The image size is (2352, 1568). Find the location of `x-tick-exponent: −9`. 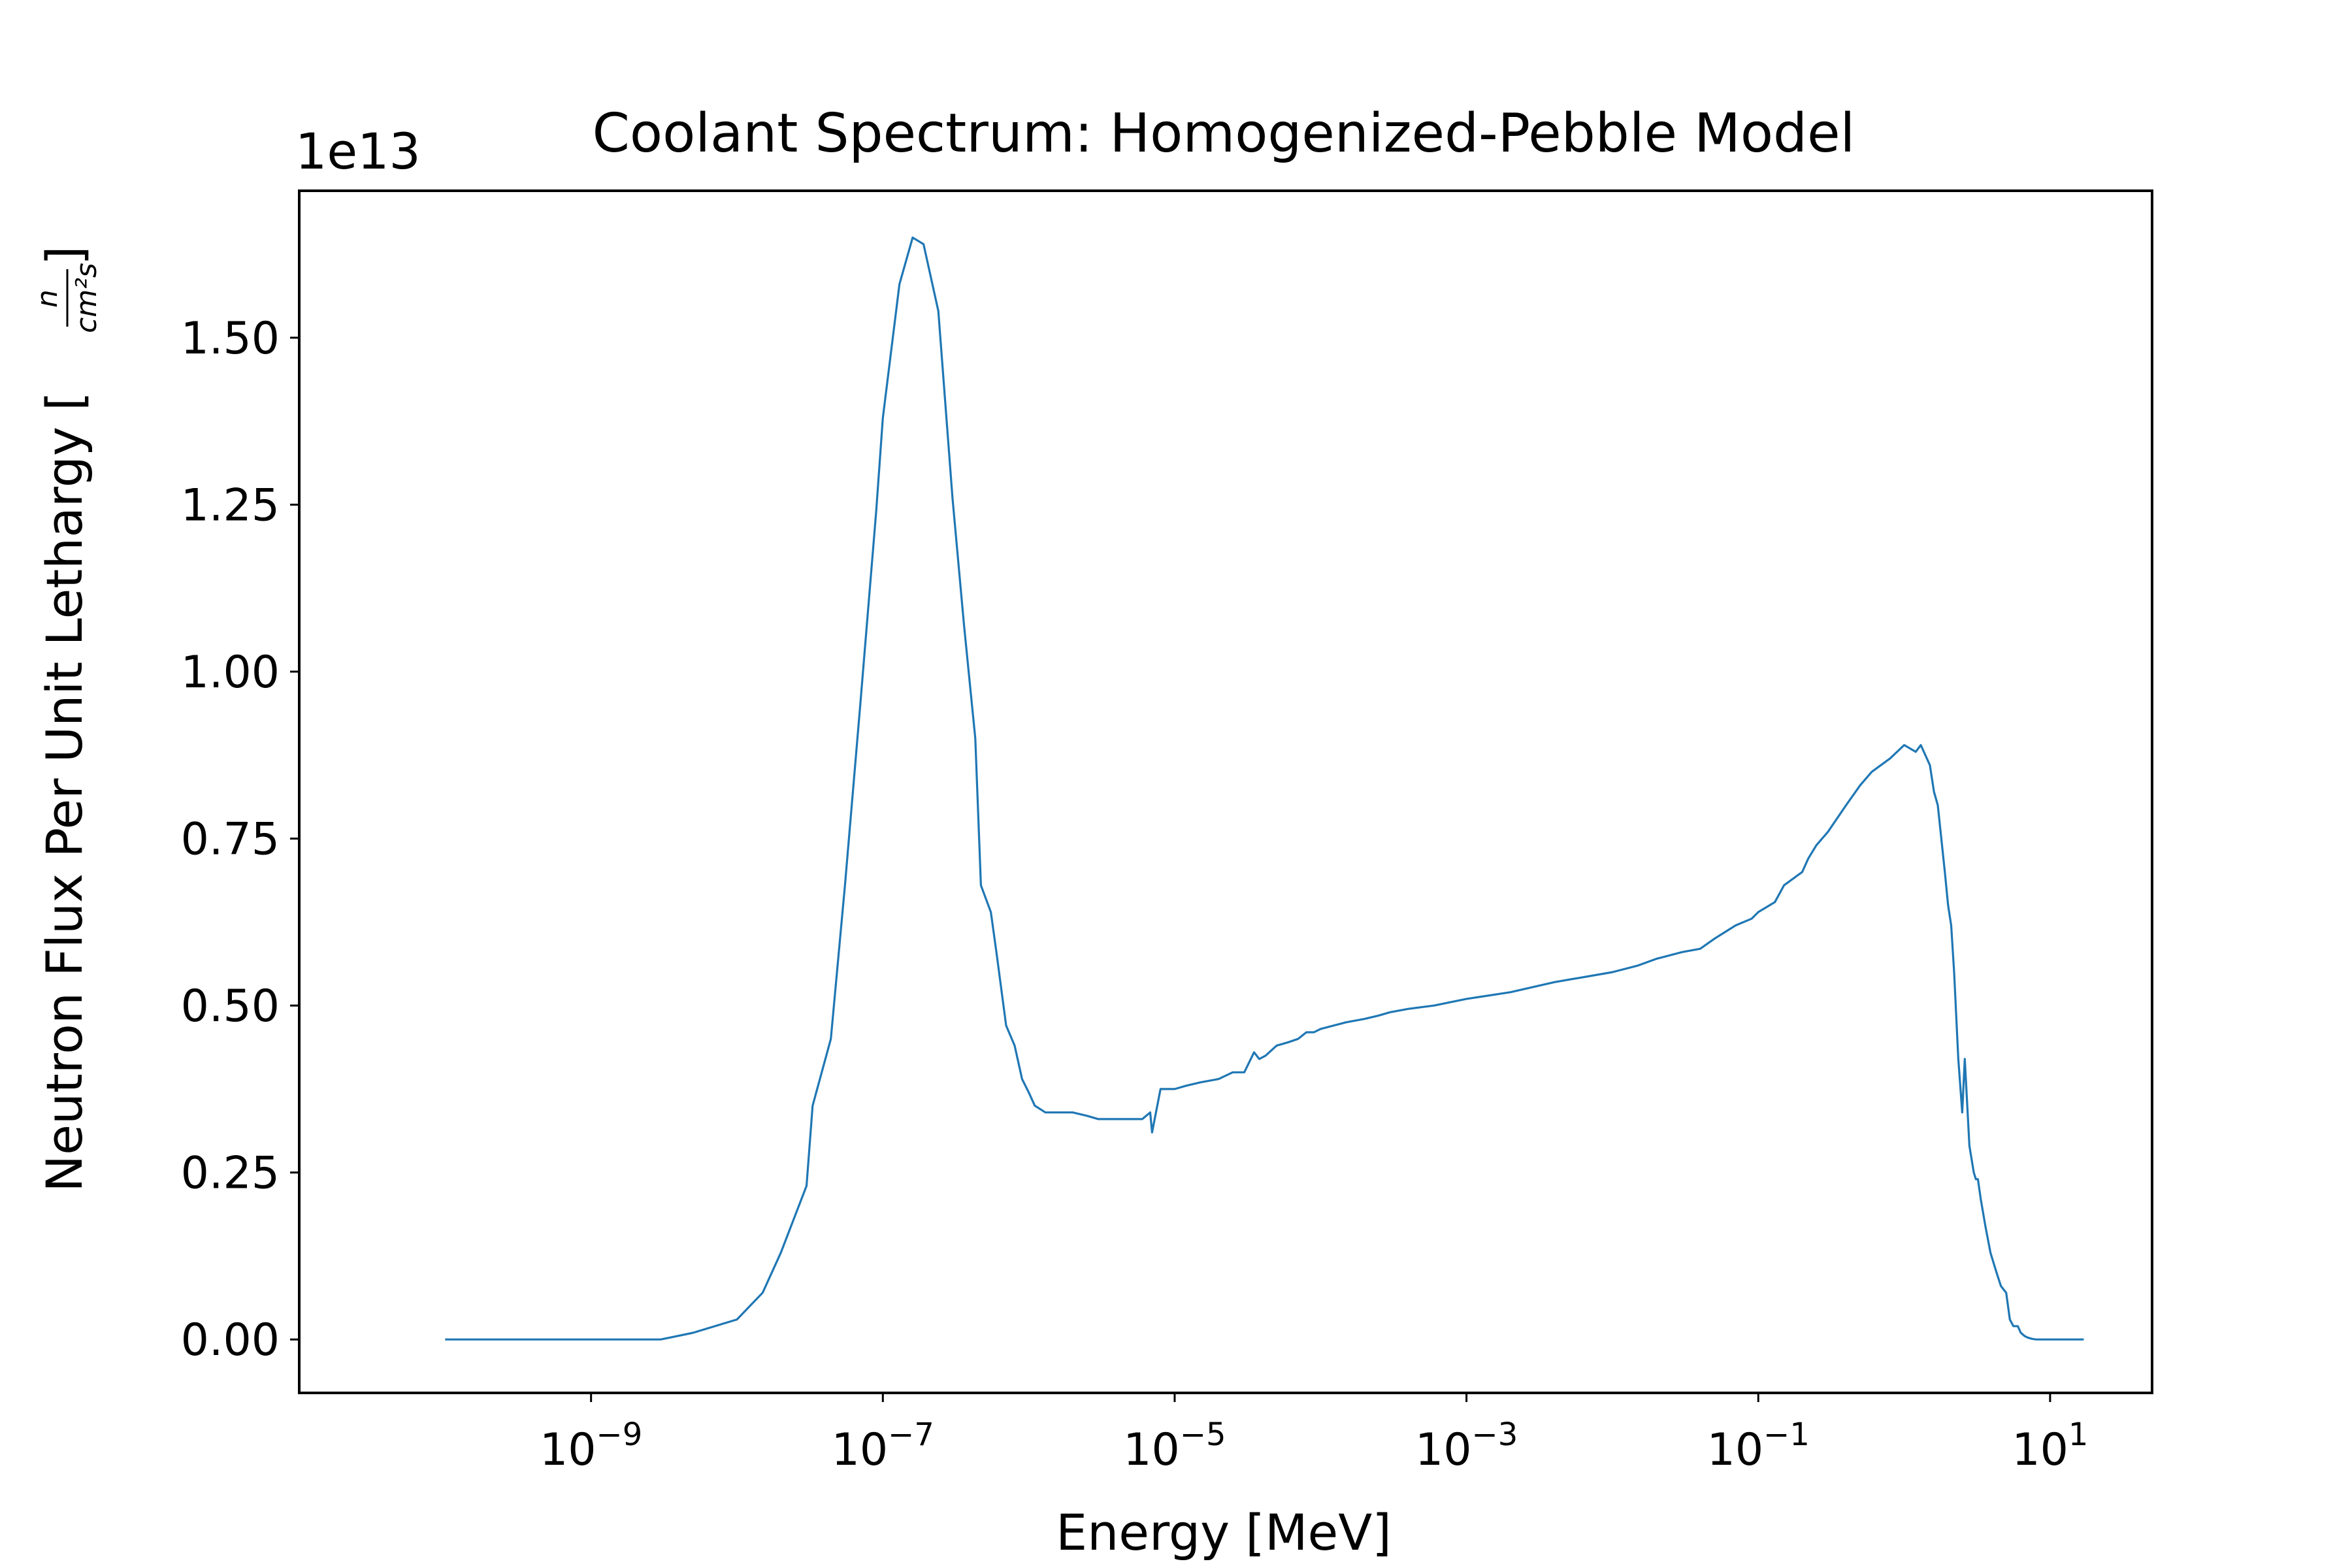

x-tick-exponent: −9 is located at coordinates (619, 1434).